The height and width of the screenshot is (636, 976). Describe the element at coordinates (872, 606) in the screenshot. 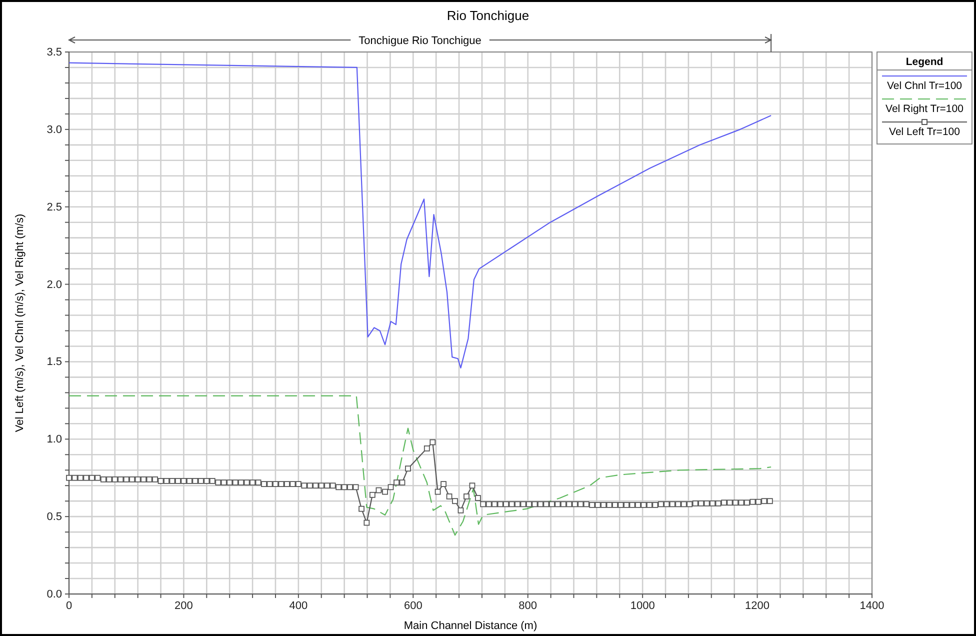

I see `x-tick-label: 1400` at that location.